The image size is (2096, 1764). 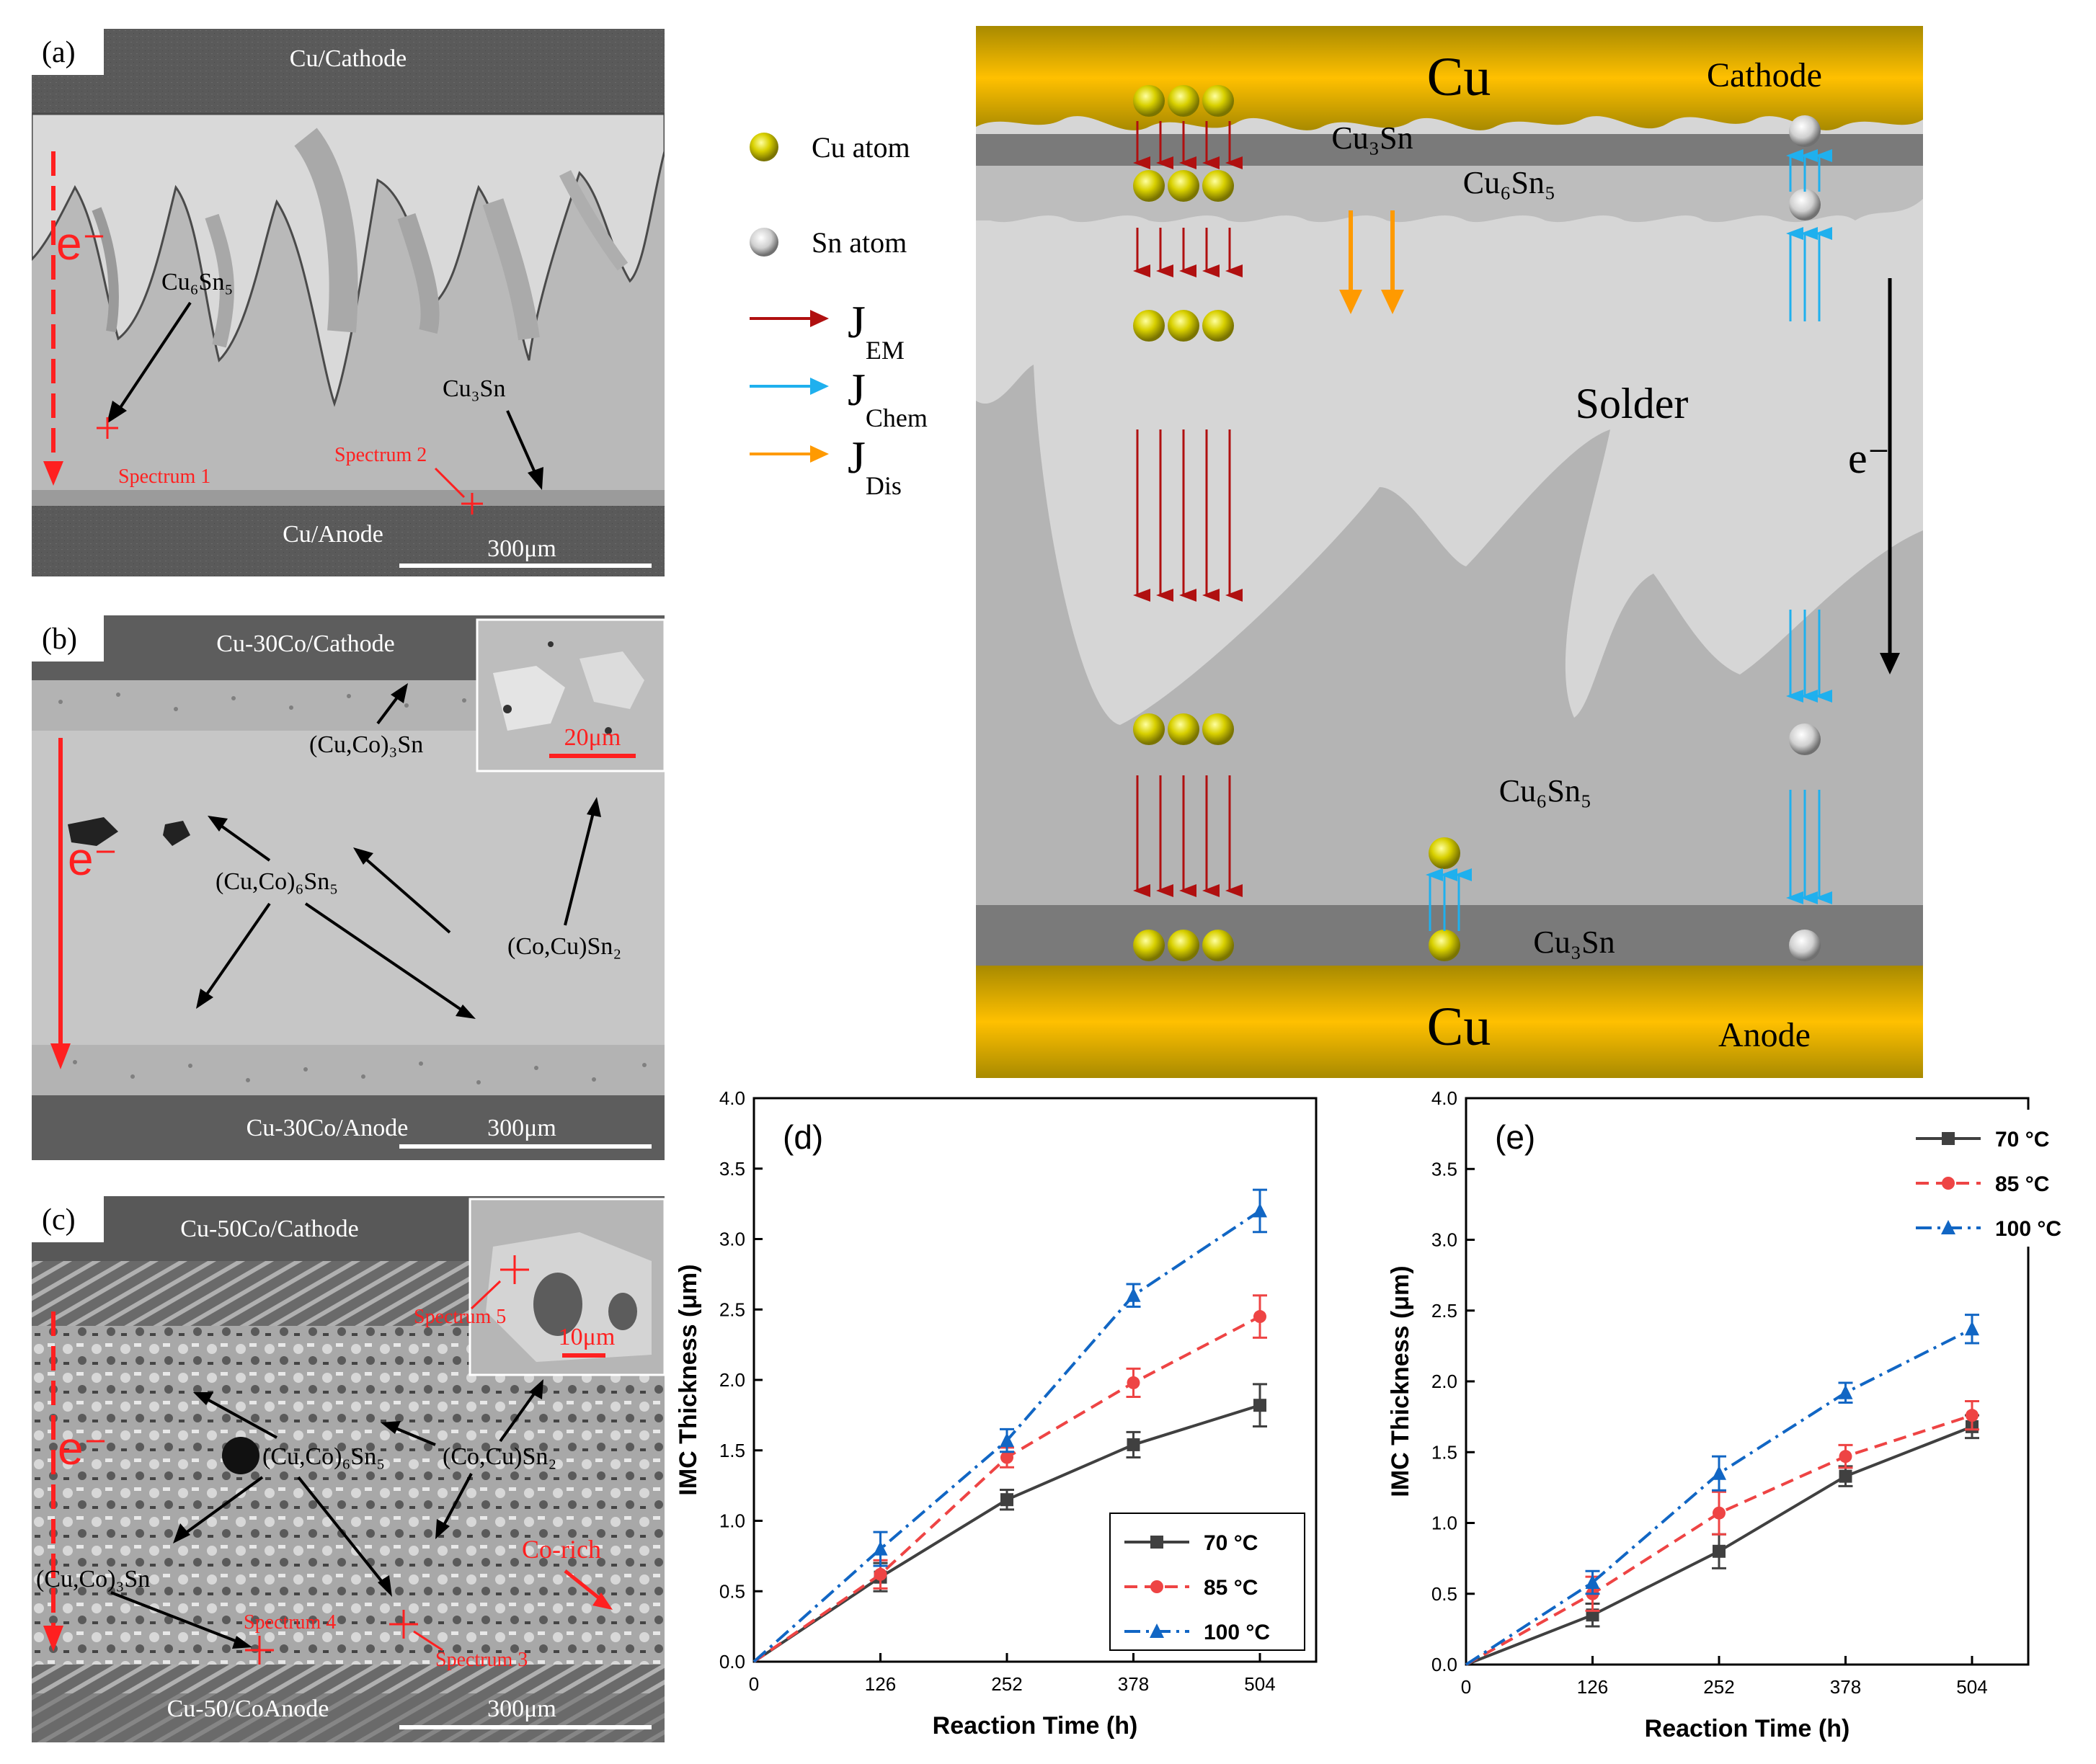 I want to click on chart-panel-tag: (d), so click(x=803, y=1137).